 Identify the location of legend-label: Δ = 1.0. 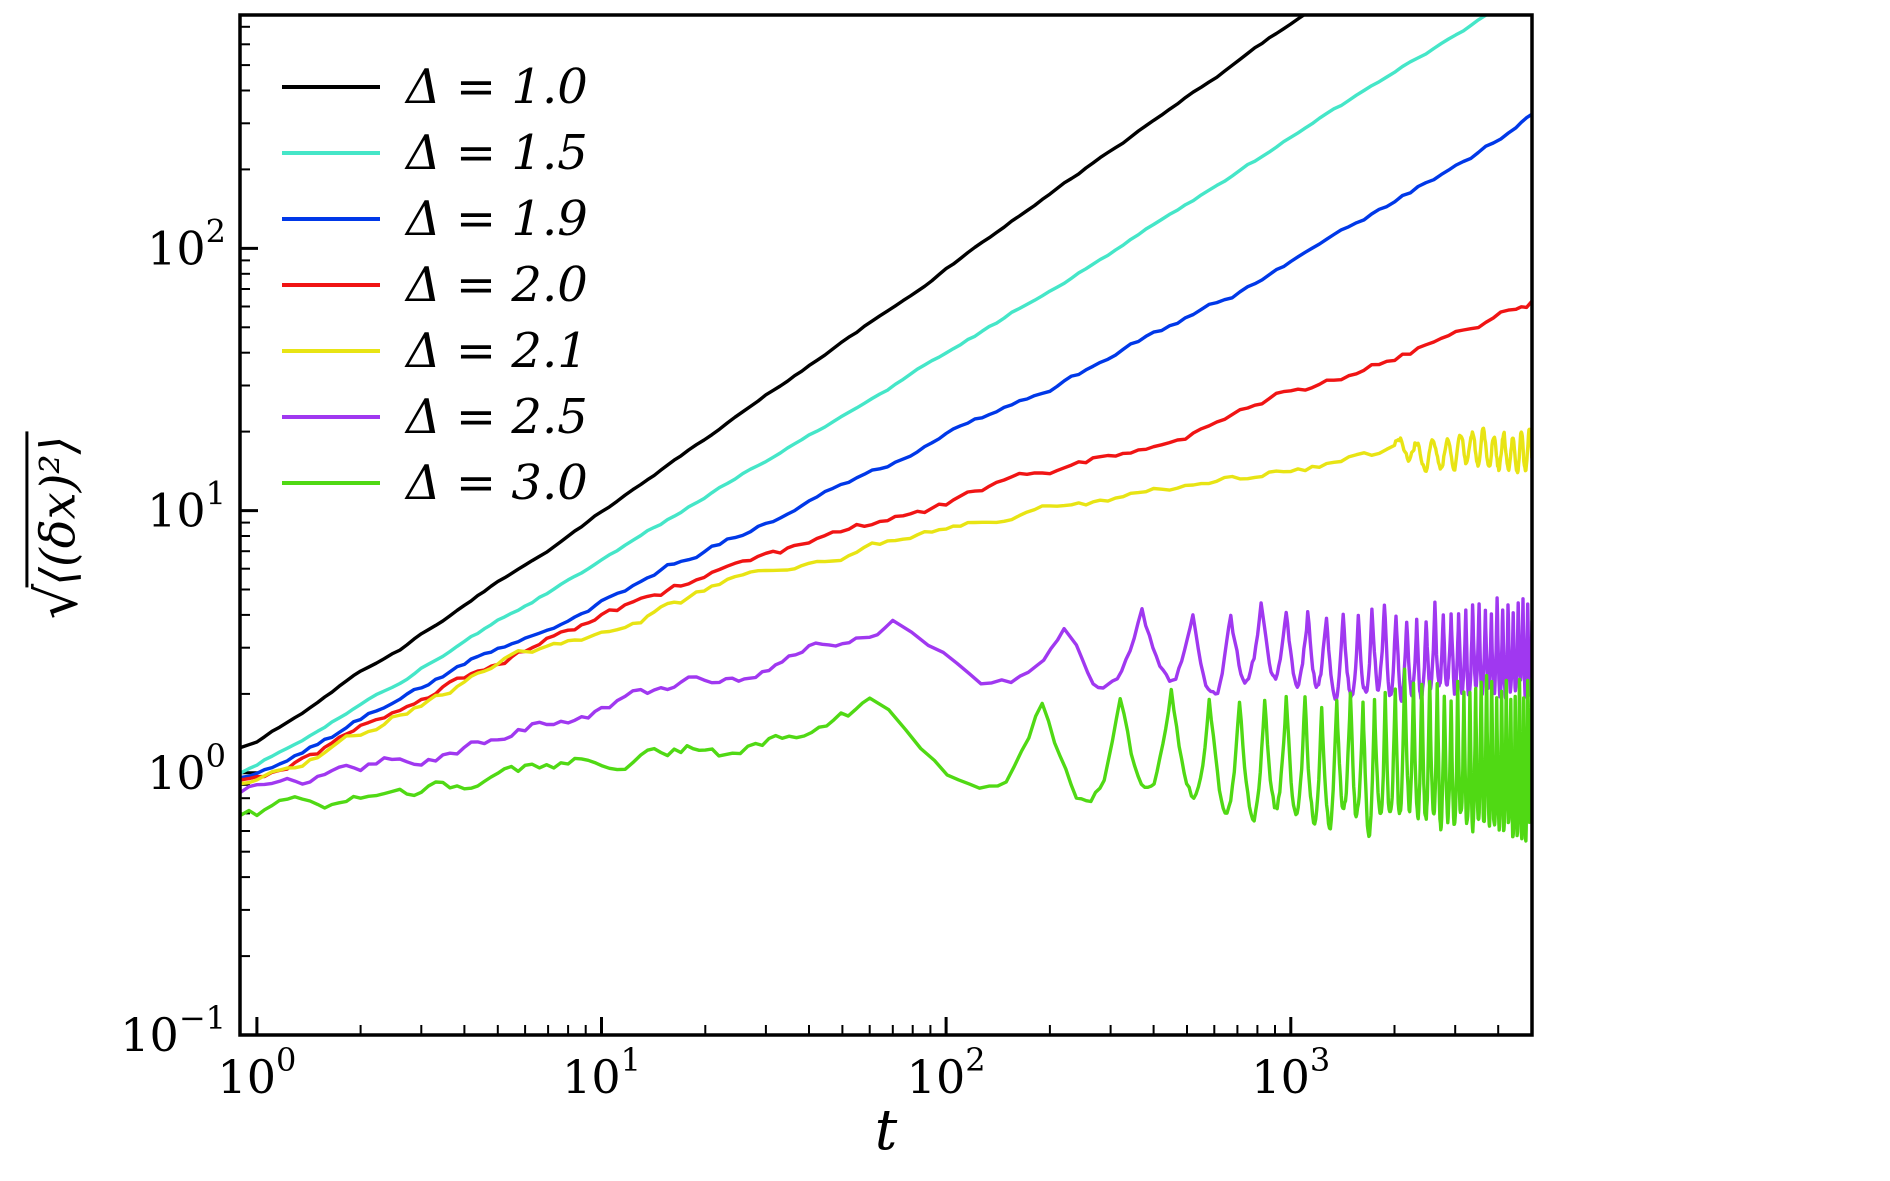
(497, 87).